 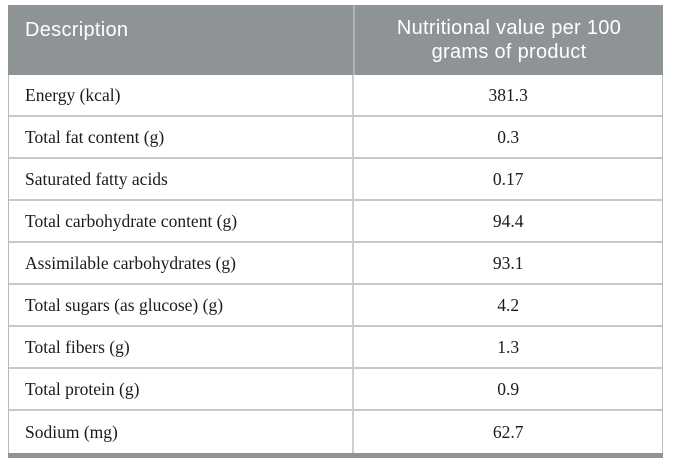 What do you see at coordinates (335, 306) in the screenshot?
I see `table-row: Total sugars (as glucose) (g) 4.2` at bounding box center [335, 306].